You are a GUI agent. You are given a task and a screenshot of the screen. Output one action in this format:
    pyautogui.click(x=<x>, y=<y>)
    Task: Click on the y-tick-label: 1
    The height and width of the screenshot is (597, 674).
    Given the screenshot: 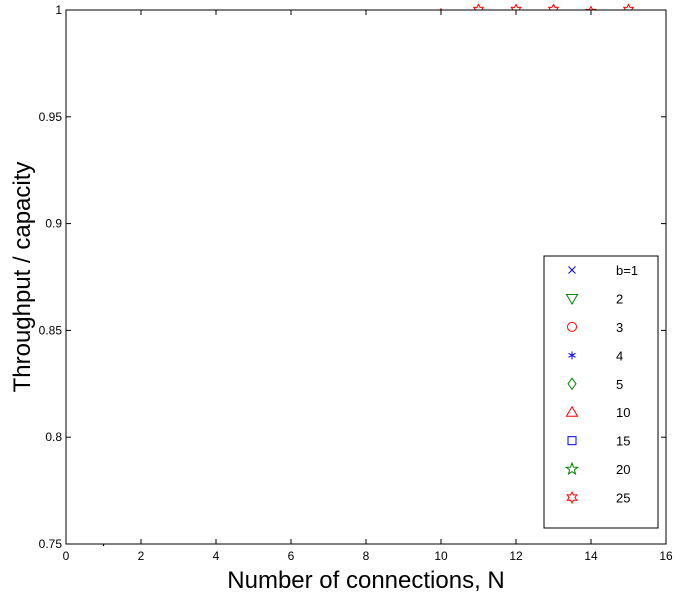 What is the action you would take?
    pyautogui.click(x=58, y=10)
    